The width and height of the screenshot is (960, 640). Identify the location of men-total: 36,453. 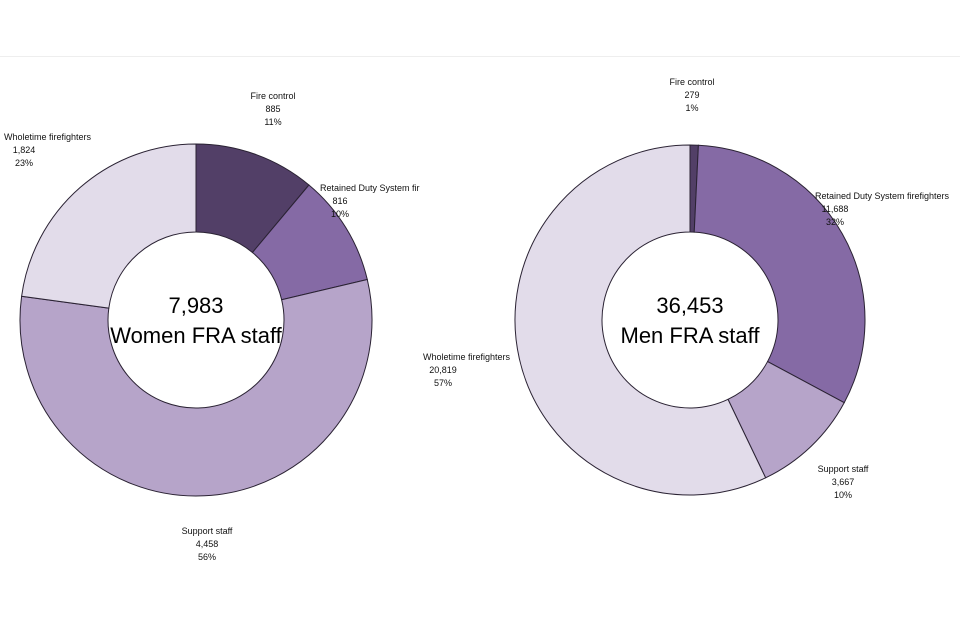
(689, 305).